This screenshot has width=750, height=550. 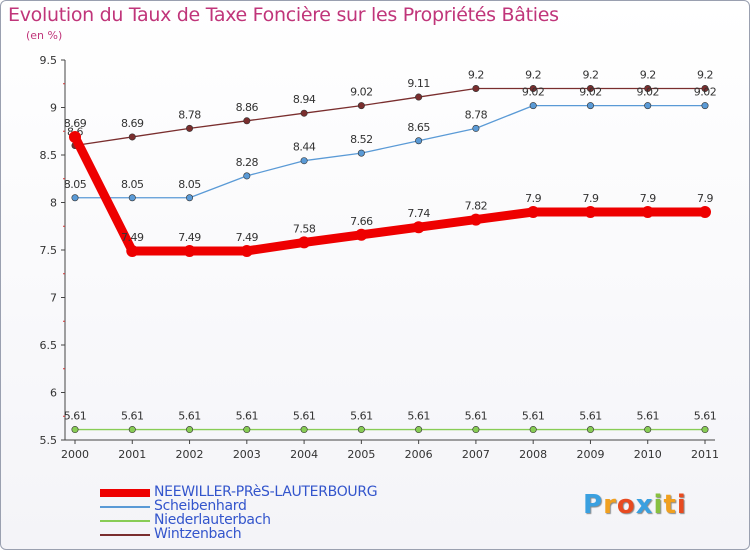 What do you see at coordinates (476, 454) in the screenshot?
I see `x-tick-label: 2007` at bounding box center [476, 454].